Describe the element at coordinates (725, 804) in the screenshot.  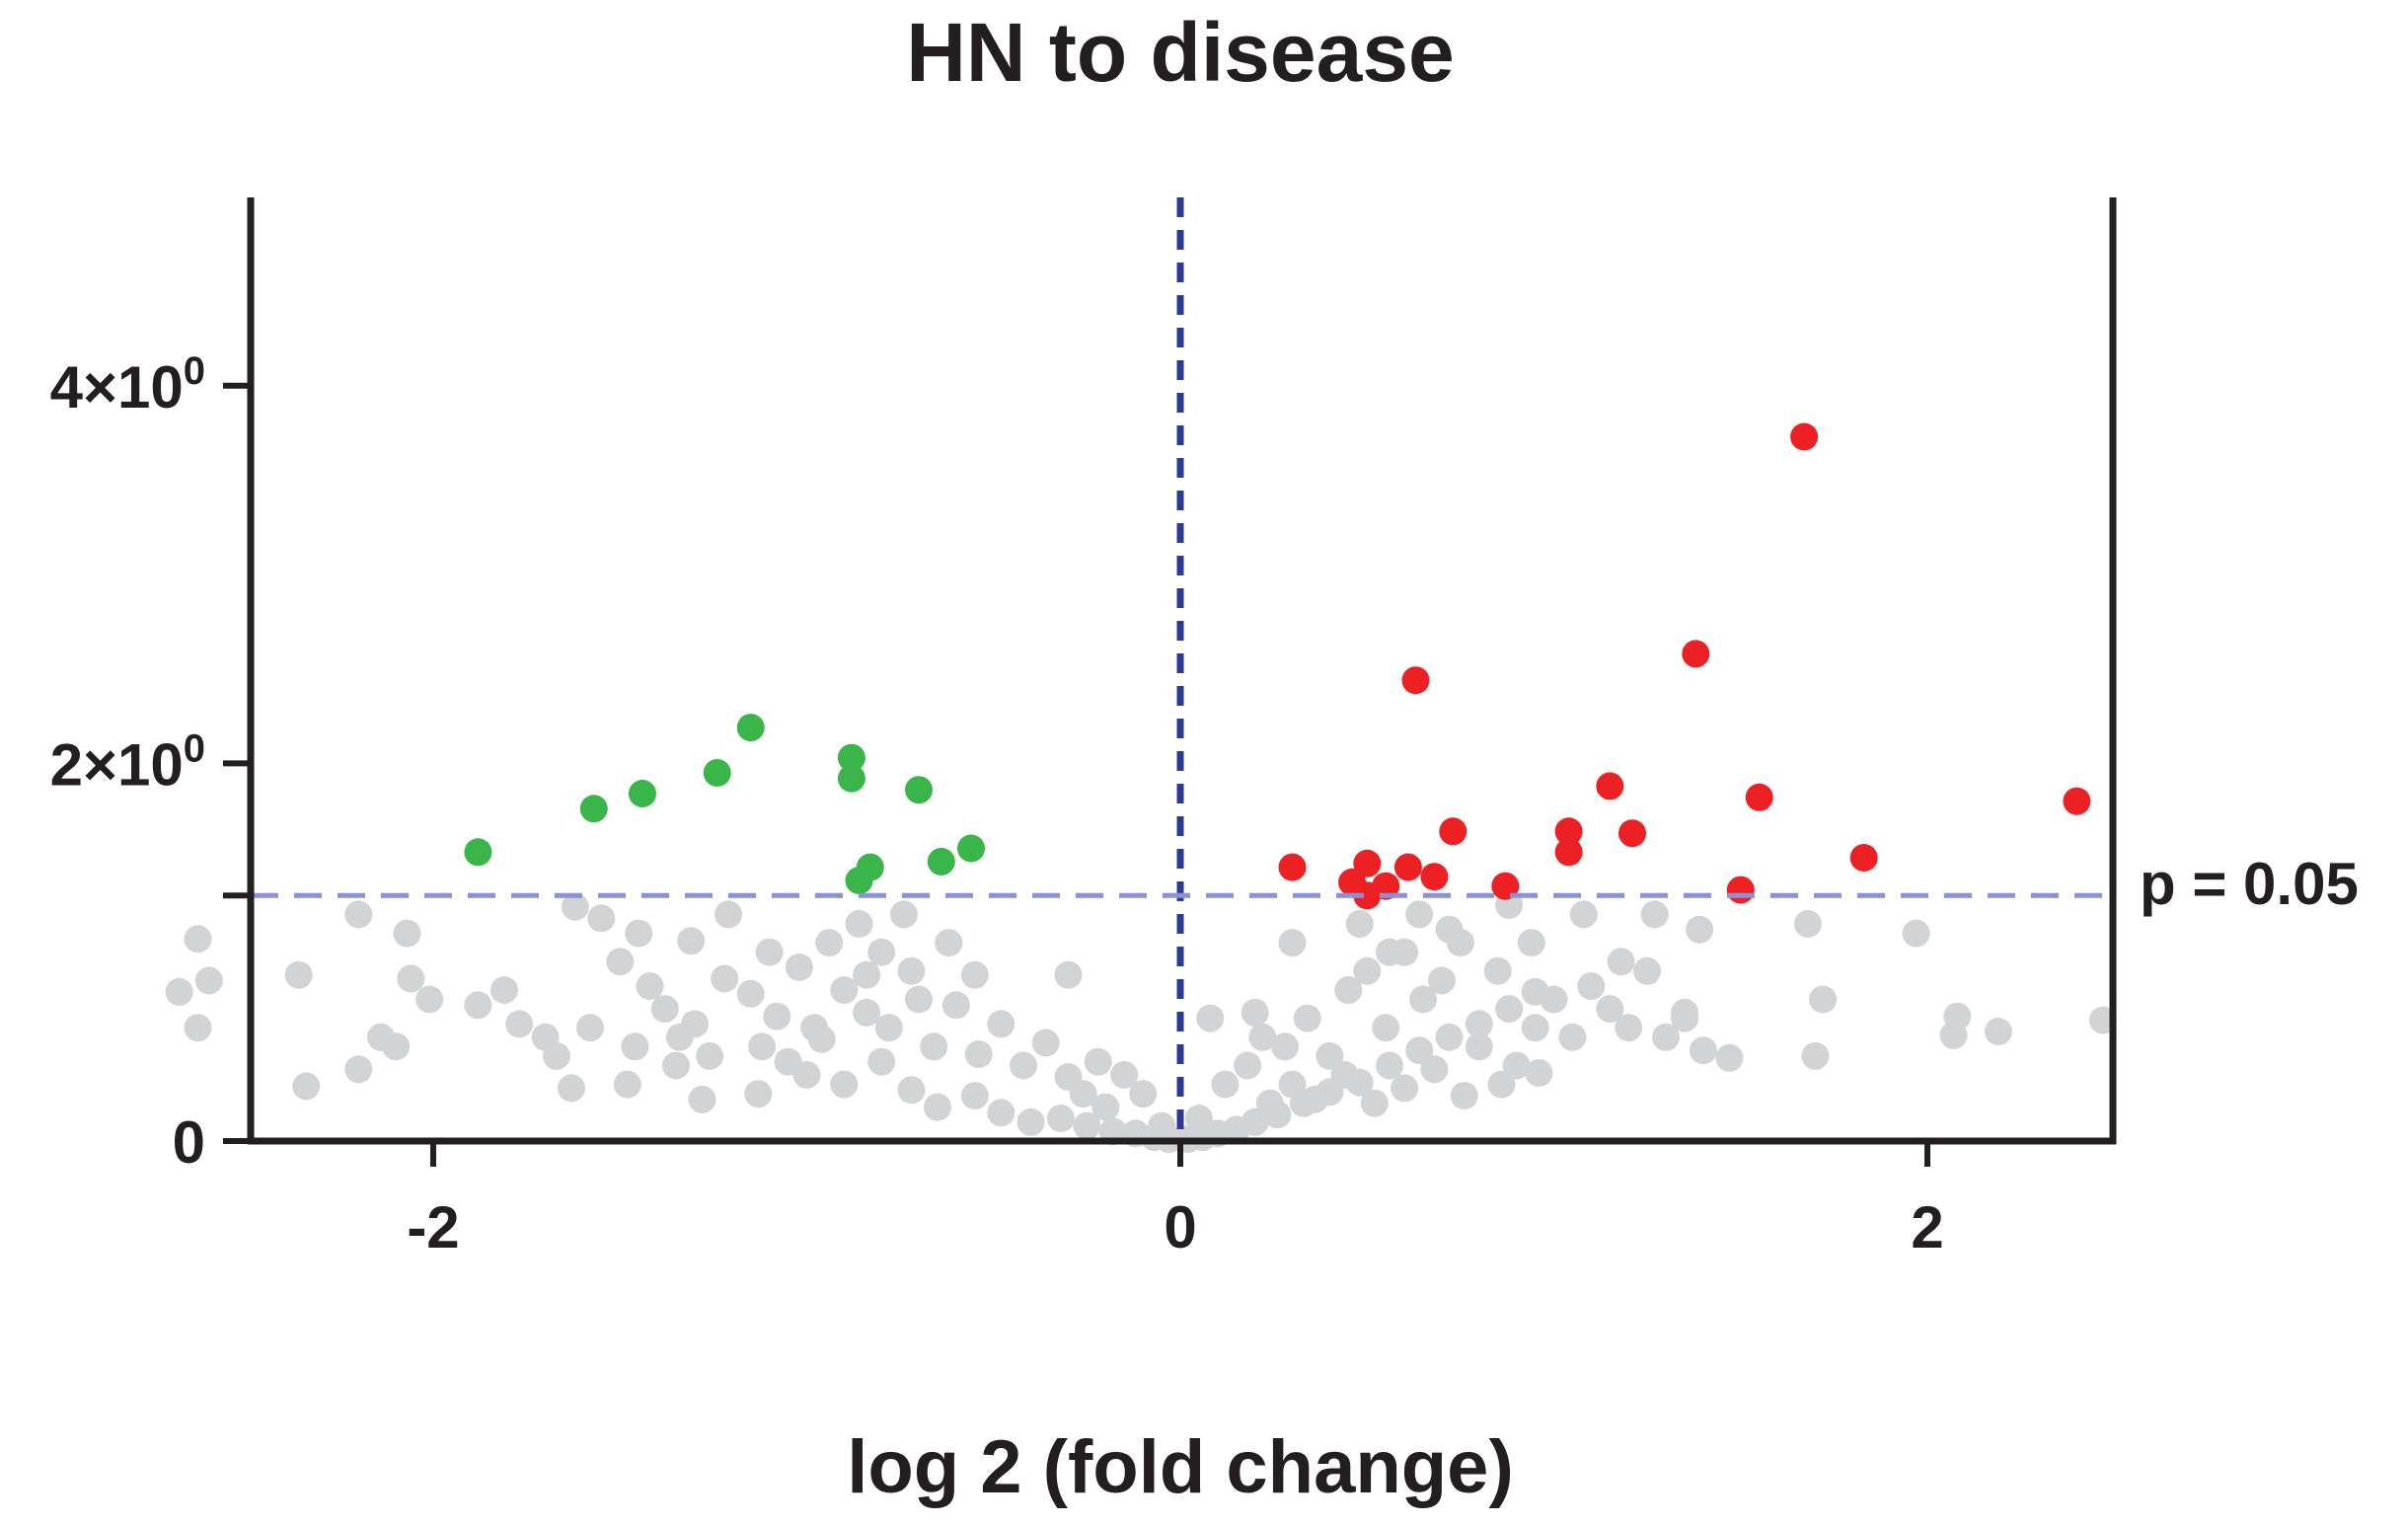
I see `downregulated-points` at that location.